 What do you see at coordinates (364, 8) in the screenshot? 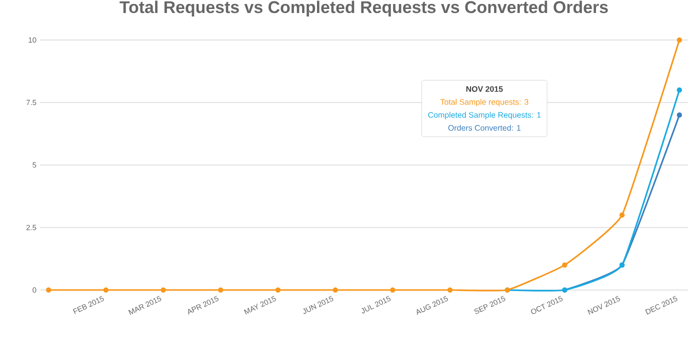
I see `chart-title: Total Requests vs Completed Requests vs Converted Orders` at bounding box center [364, 8].